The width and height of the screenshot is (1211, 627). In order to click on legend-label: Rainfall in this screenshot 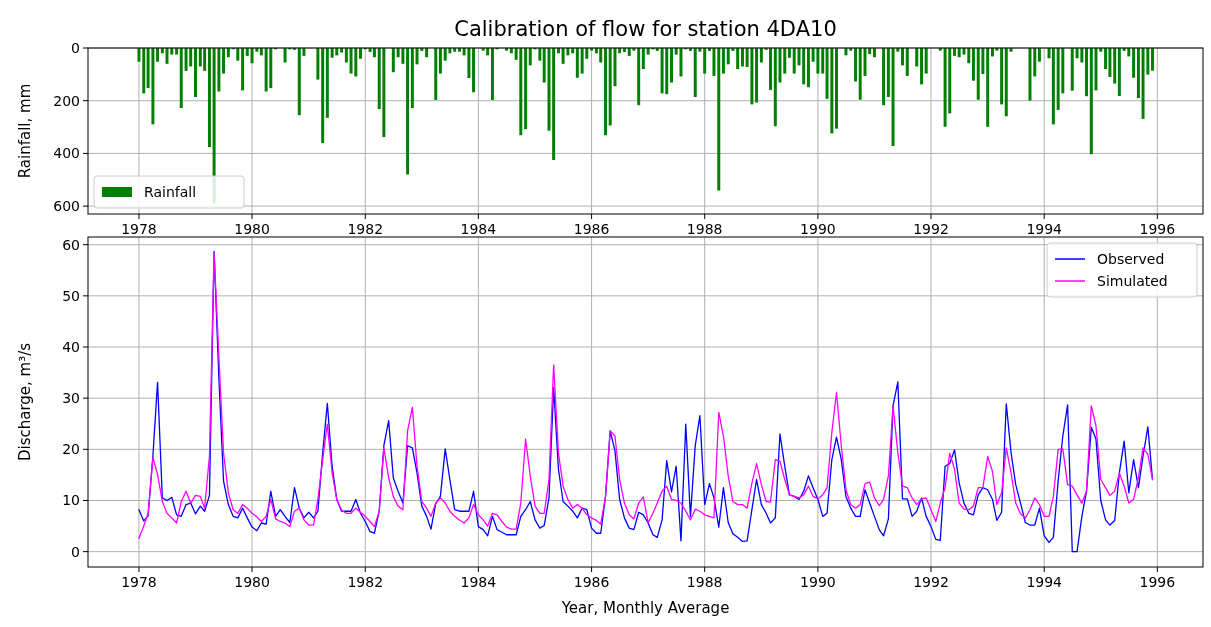, I will do `click(170, 192)`.